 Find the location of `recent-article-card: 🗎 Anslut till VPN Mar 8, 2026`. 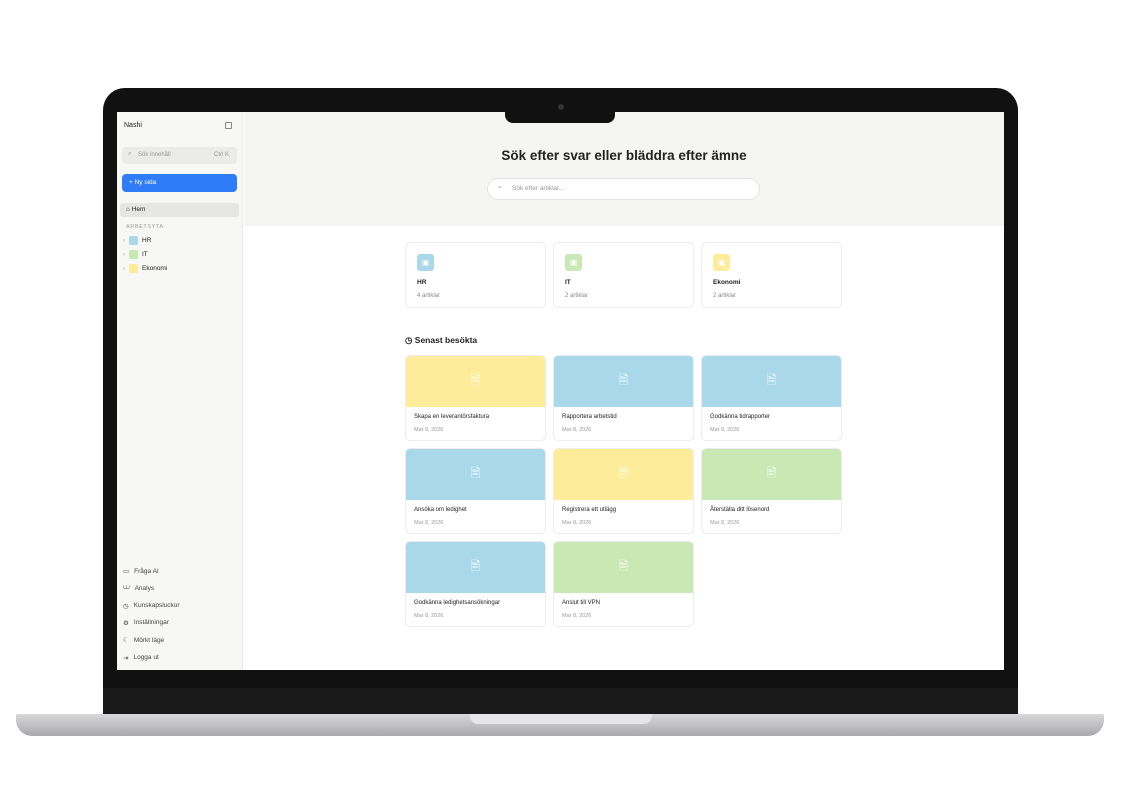

recent-article-card: 🗎 Anslut till VPN Mar 8, 2026 is located at coordinates (623, 584).